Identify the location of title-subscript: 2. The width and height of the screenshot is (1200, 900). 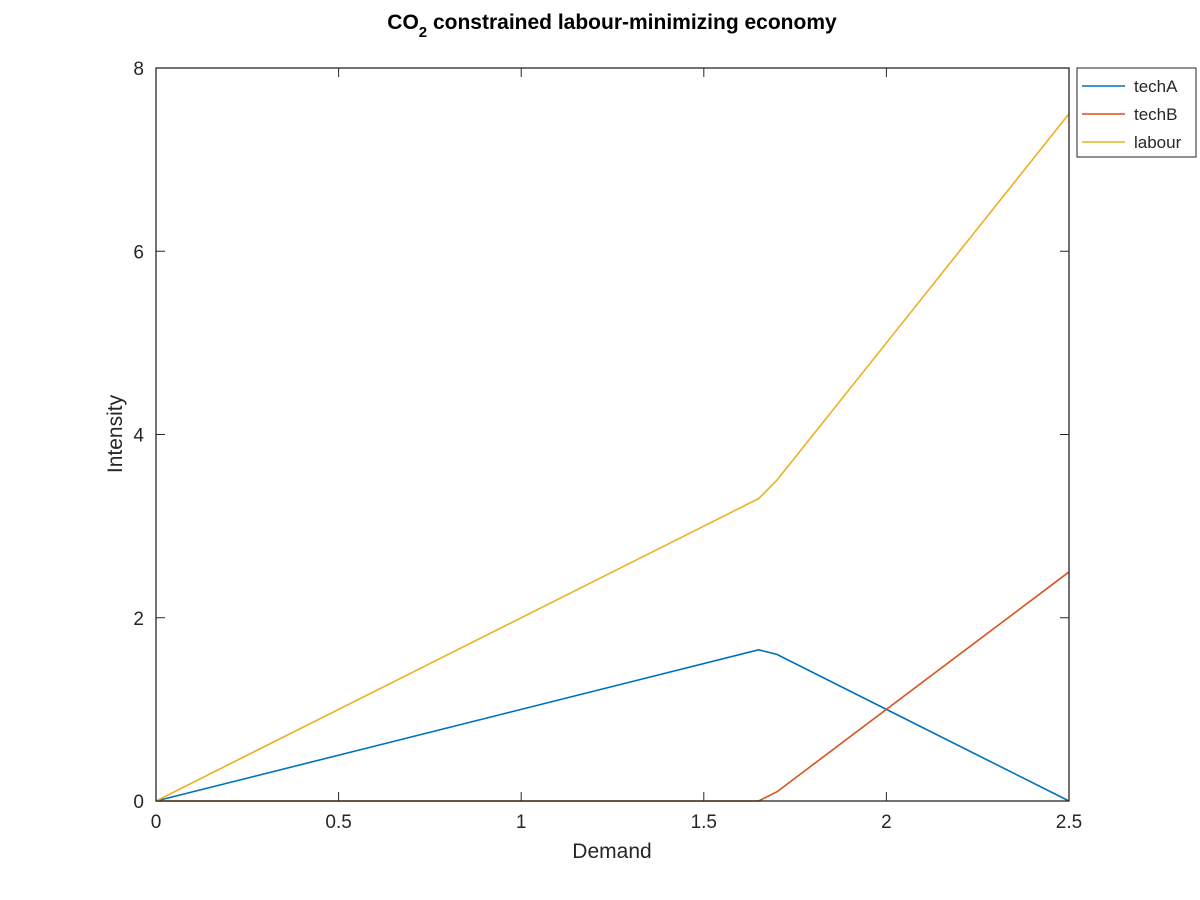
(423, 32).